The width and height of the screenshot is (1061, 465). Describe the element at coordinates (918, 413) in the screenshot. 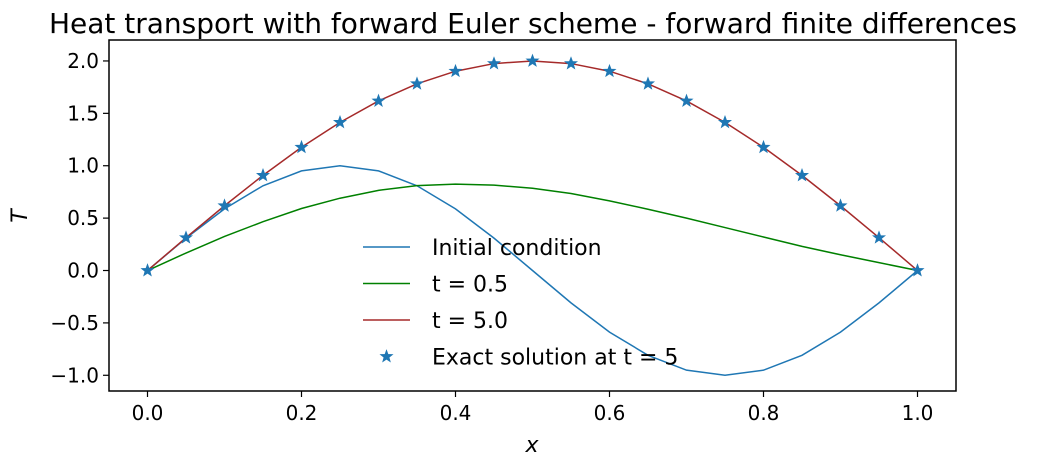

I see `x-tick-label: 1.0` at that location.